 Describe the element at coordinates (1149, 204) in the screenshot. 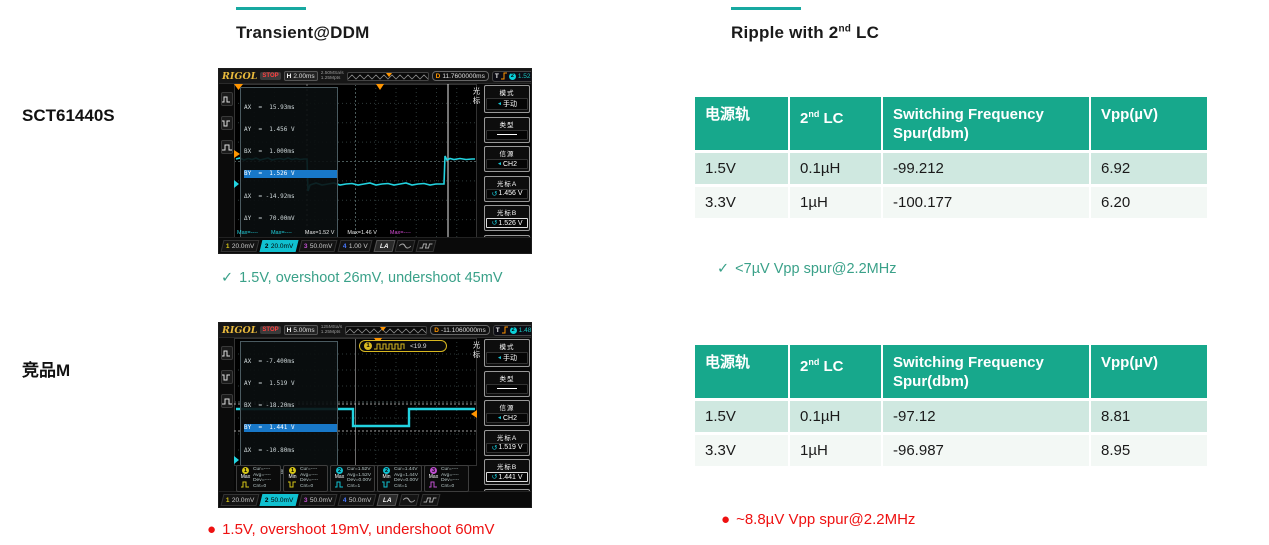

I see `cell-vpp: 6.20` at that location.